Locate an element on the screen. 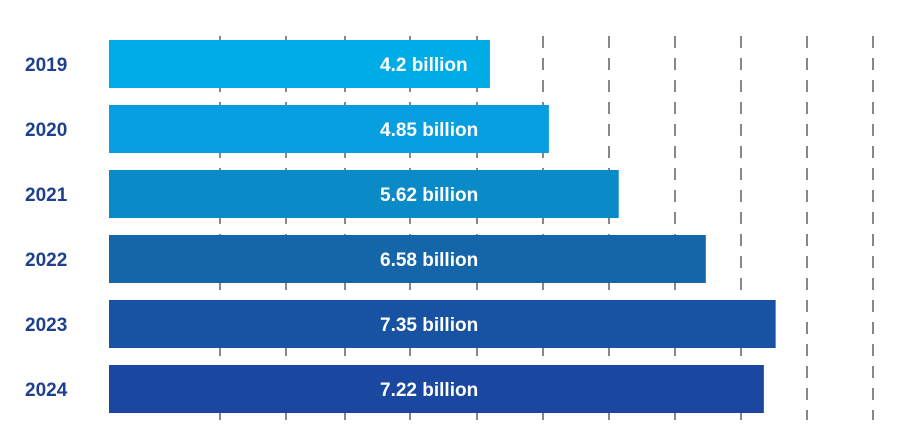 This screenshot has width=900, height=440. value-label-2023: 7.35 billion is located at coordinates (429, 325).